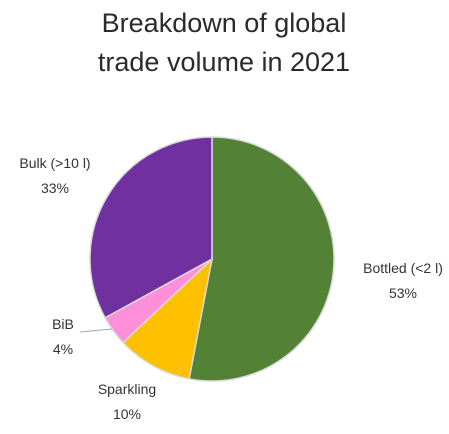 This screenshot has height=434, width=449. What do you see at coordinates (224, 23) in the screenshot?
I see `chart-title-line-1: Breakdown of global` at bounding box center [224, 23].